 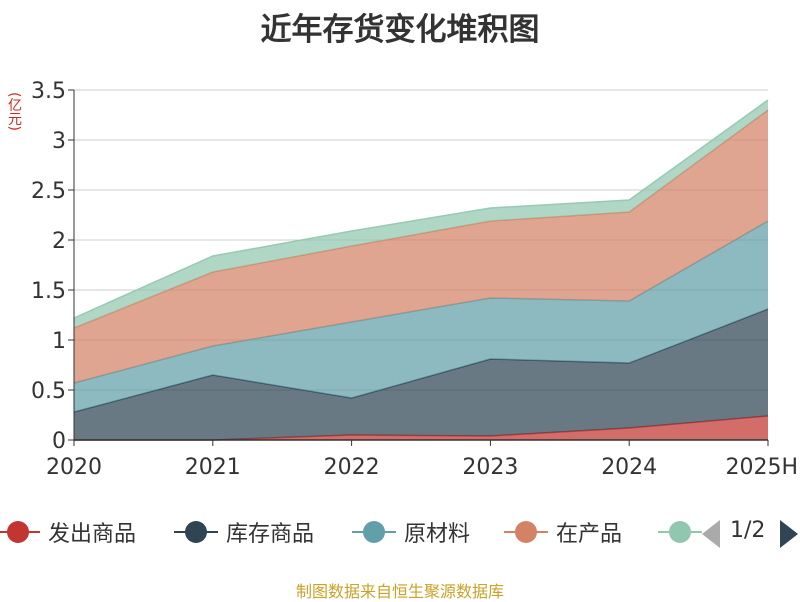 What do you see at coordinates (59, 341) in the screenshot?
I see `y-tick-label: 1` at bounding box center [59, 341].